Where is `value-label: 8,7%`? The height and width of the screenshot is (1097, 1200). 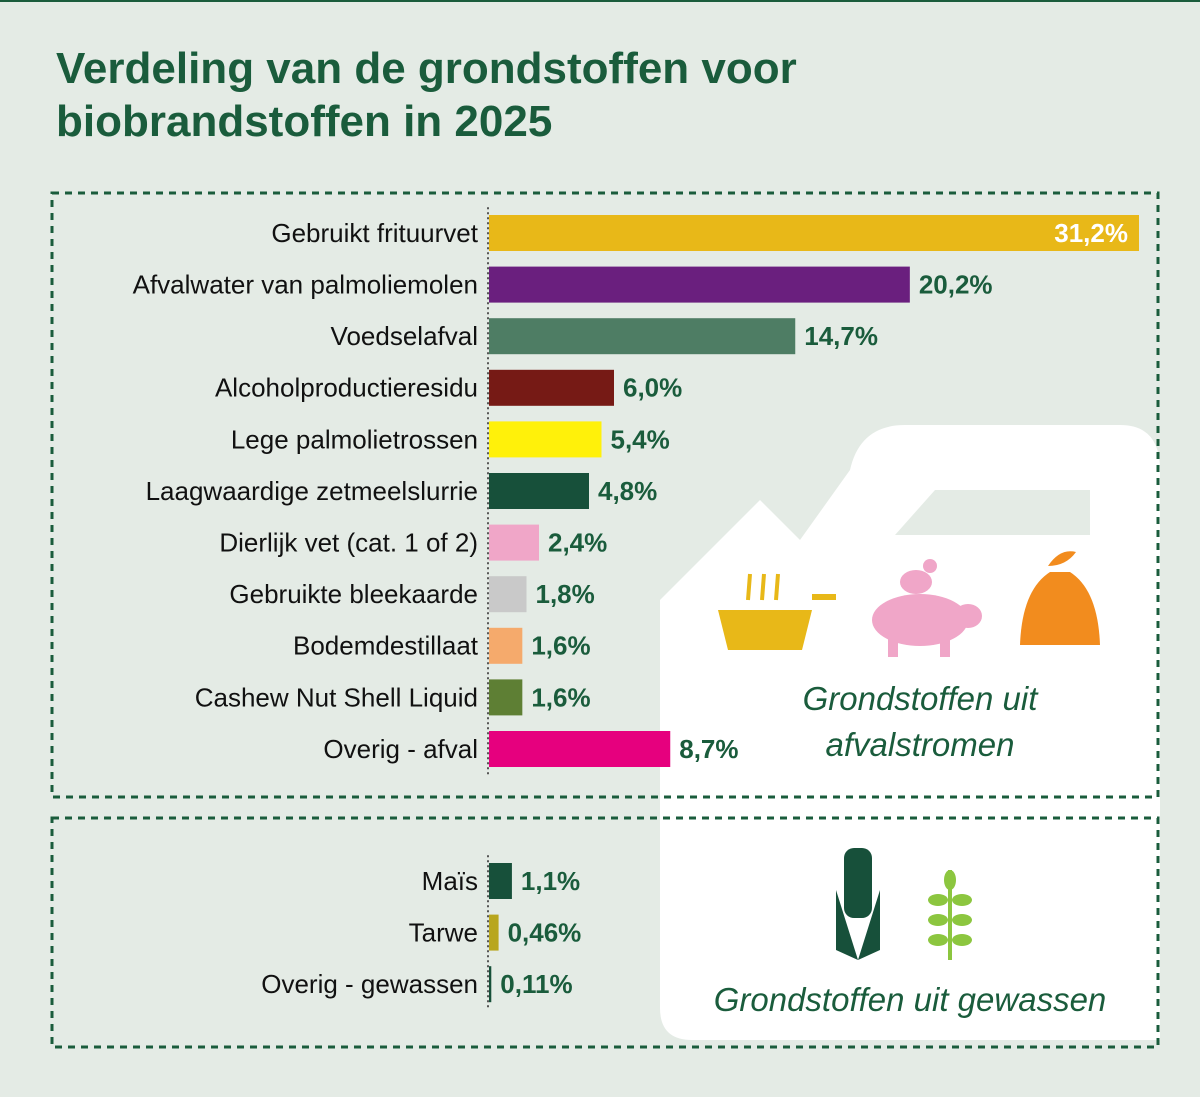
value-label: 8,7% is located at coordinates (708, 749).